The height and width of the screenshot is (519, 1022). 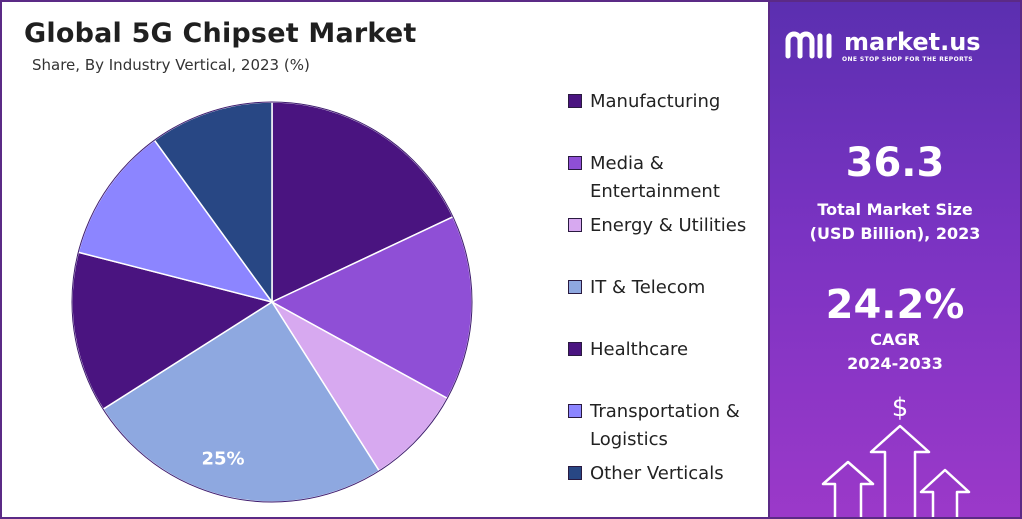 I want to click on legend-label-line: Other Verticals, so click(x=657, y=473).